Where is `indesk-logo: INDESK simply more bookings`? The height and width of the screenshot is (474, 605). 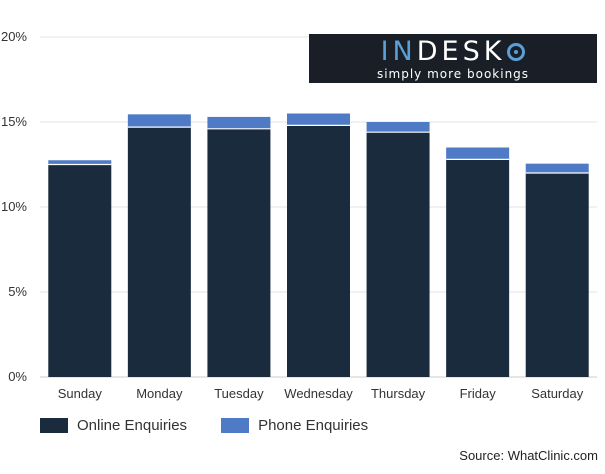 indesk-logo: INDESK simply more bookings is located at coordinates (453, 58).